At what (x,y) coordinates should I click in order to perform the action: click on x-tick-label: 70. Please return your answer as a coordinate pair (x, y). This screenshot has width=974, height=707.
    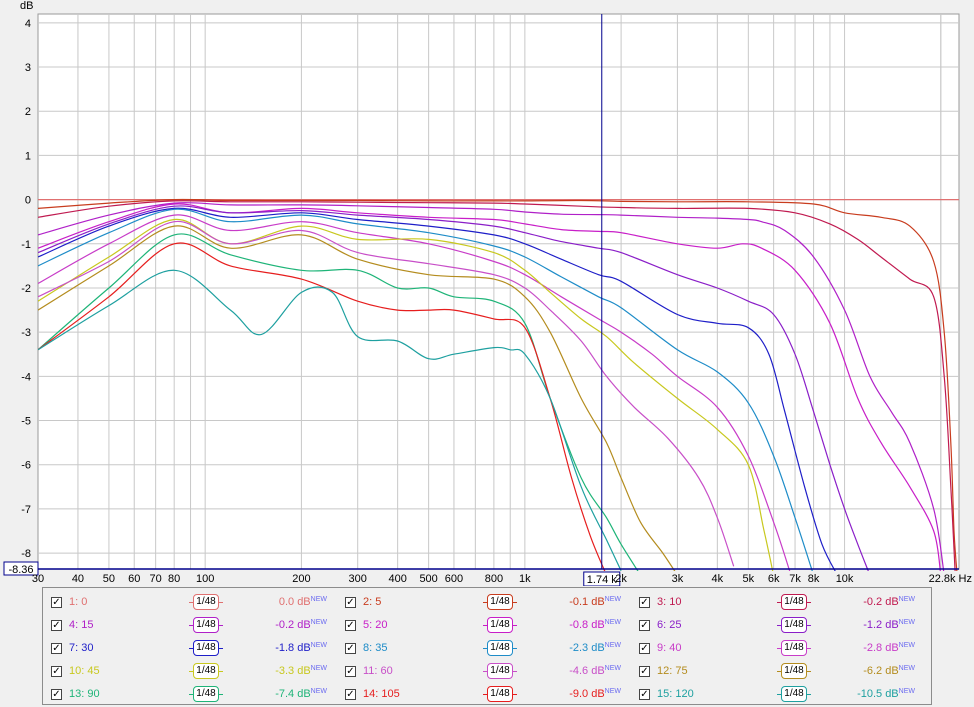
    Looking at the image, I should click on (156, 579).